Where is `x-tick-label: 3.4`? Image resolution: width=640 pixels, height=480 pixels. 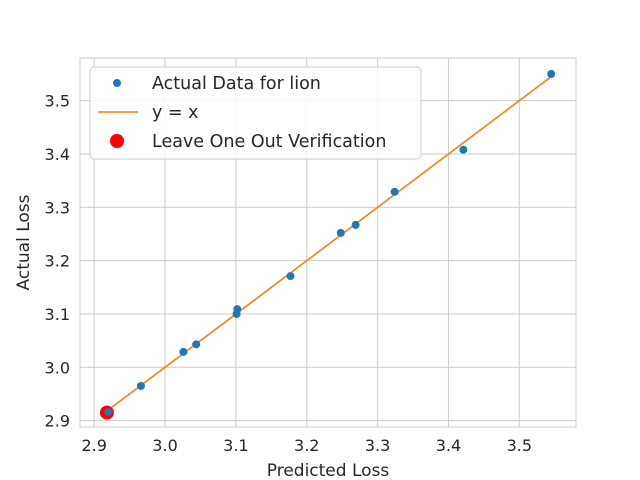 x-tick-label: 3.4 is located at coordinates (448, 445).